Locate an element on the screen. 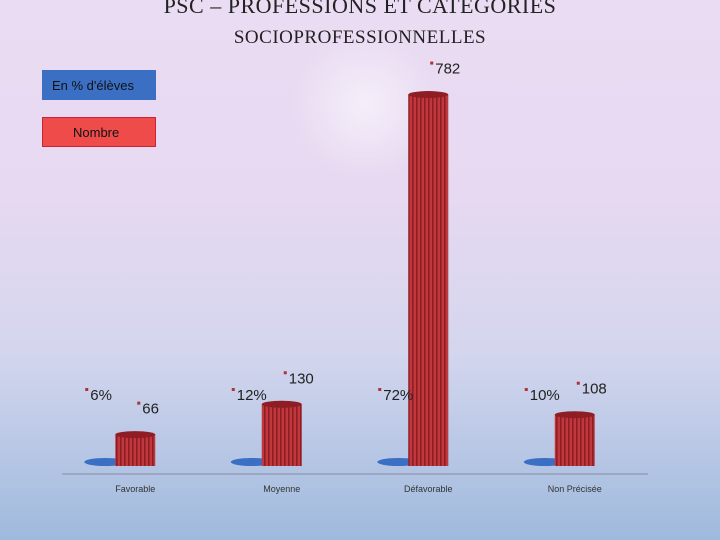  category-label-2: Moyenne is located at coordinates (281, 489).